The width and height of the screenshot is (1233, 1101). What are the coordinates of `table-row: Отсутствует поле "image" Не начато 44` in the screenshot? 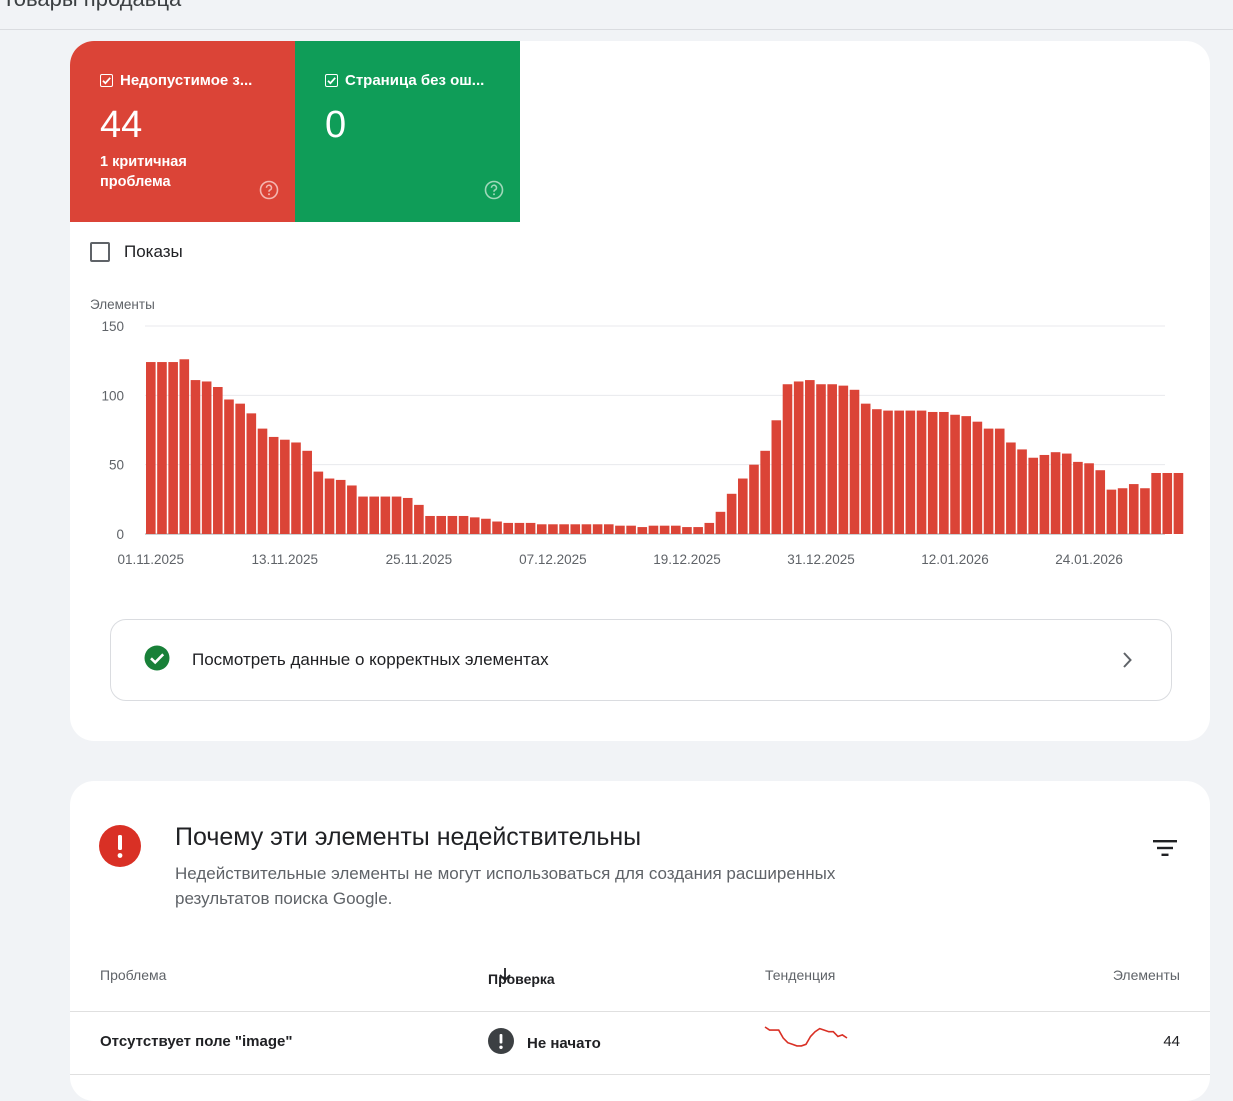 It's located at (640, 1043).